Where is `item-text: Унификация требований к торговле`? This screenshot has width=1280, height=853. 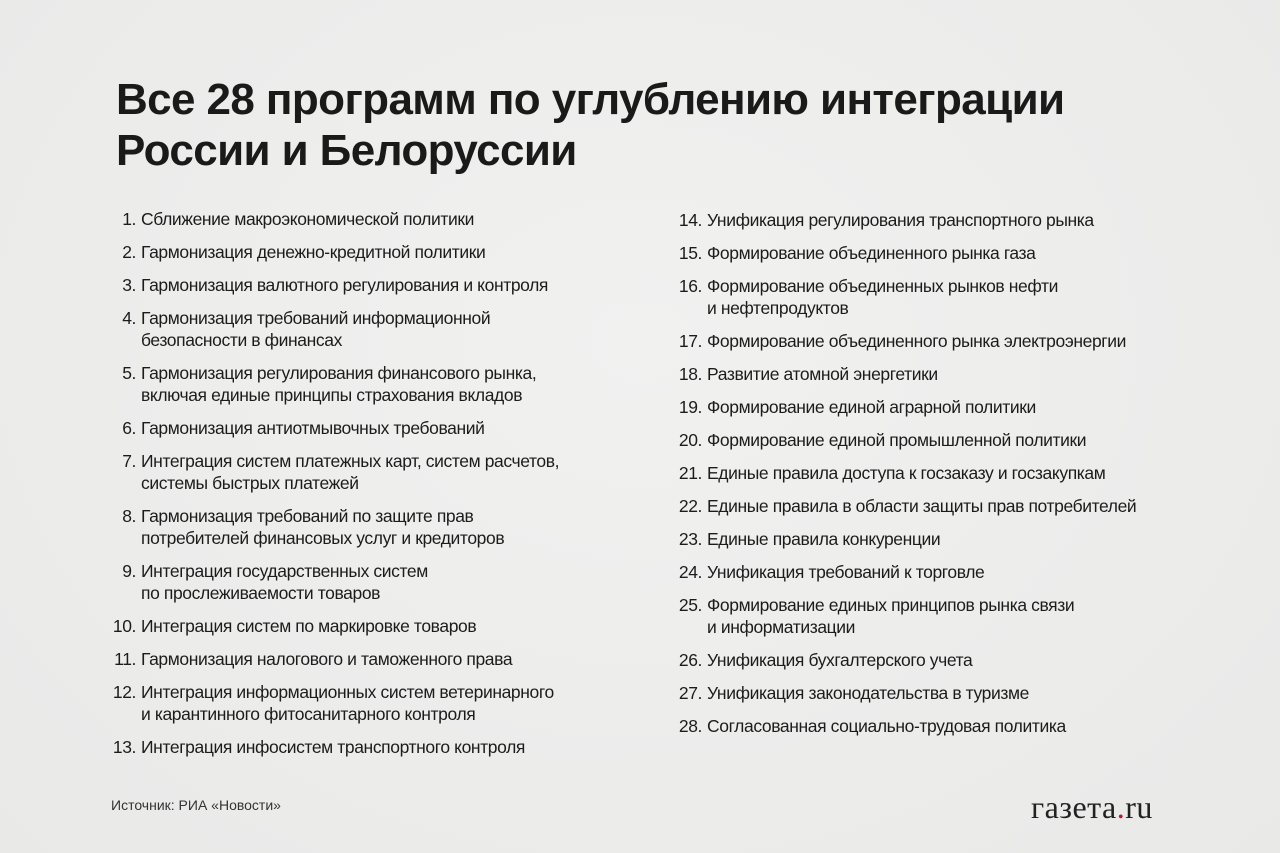 item-text: Унификация требований к торговле is located at coordinates (846, 572).